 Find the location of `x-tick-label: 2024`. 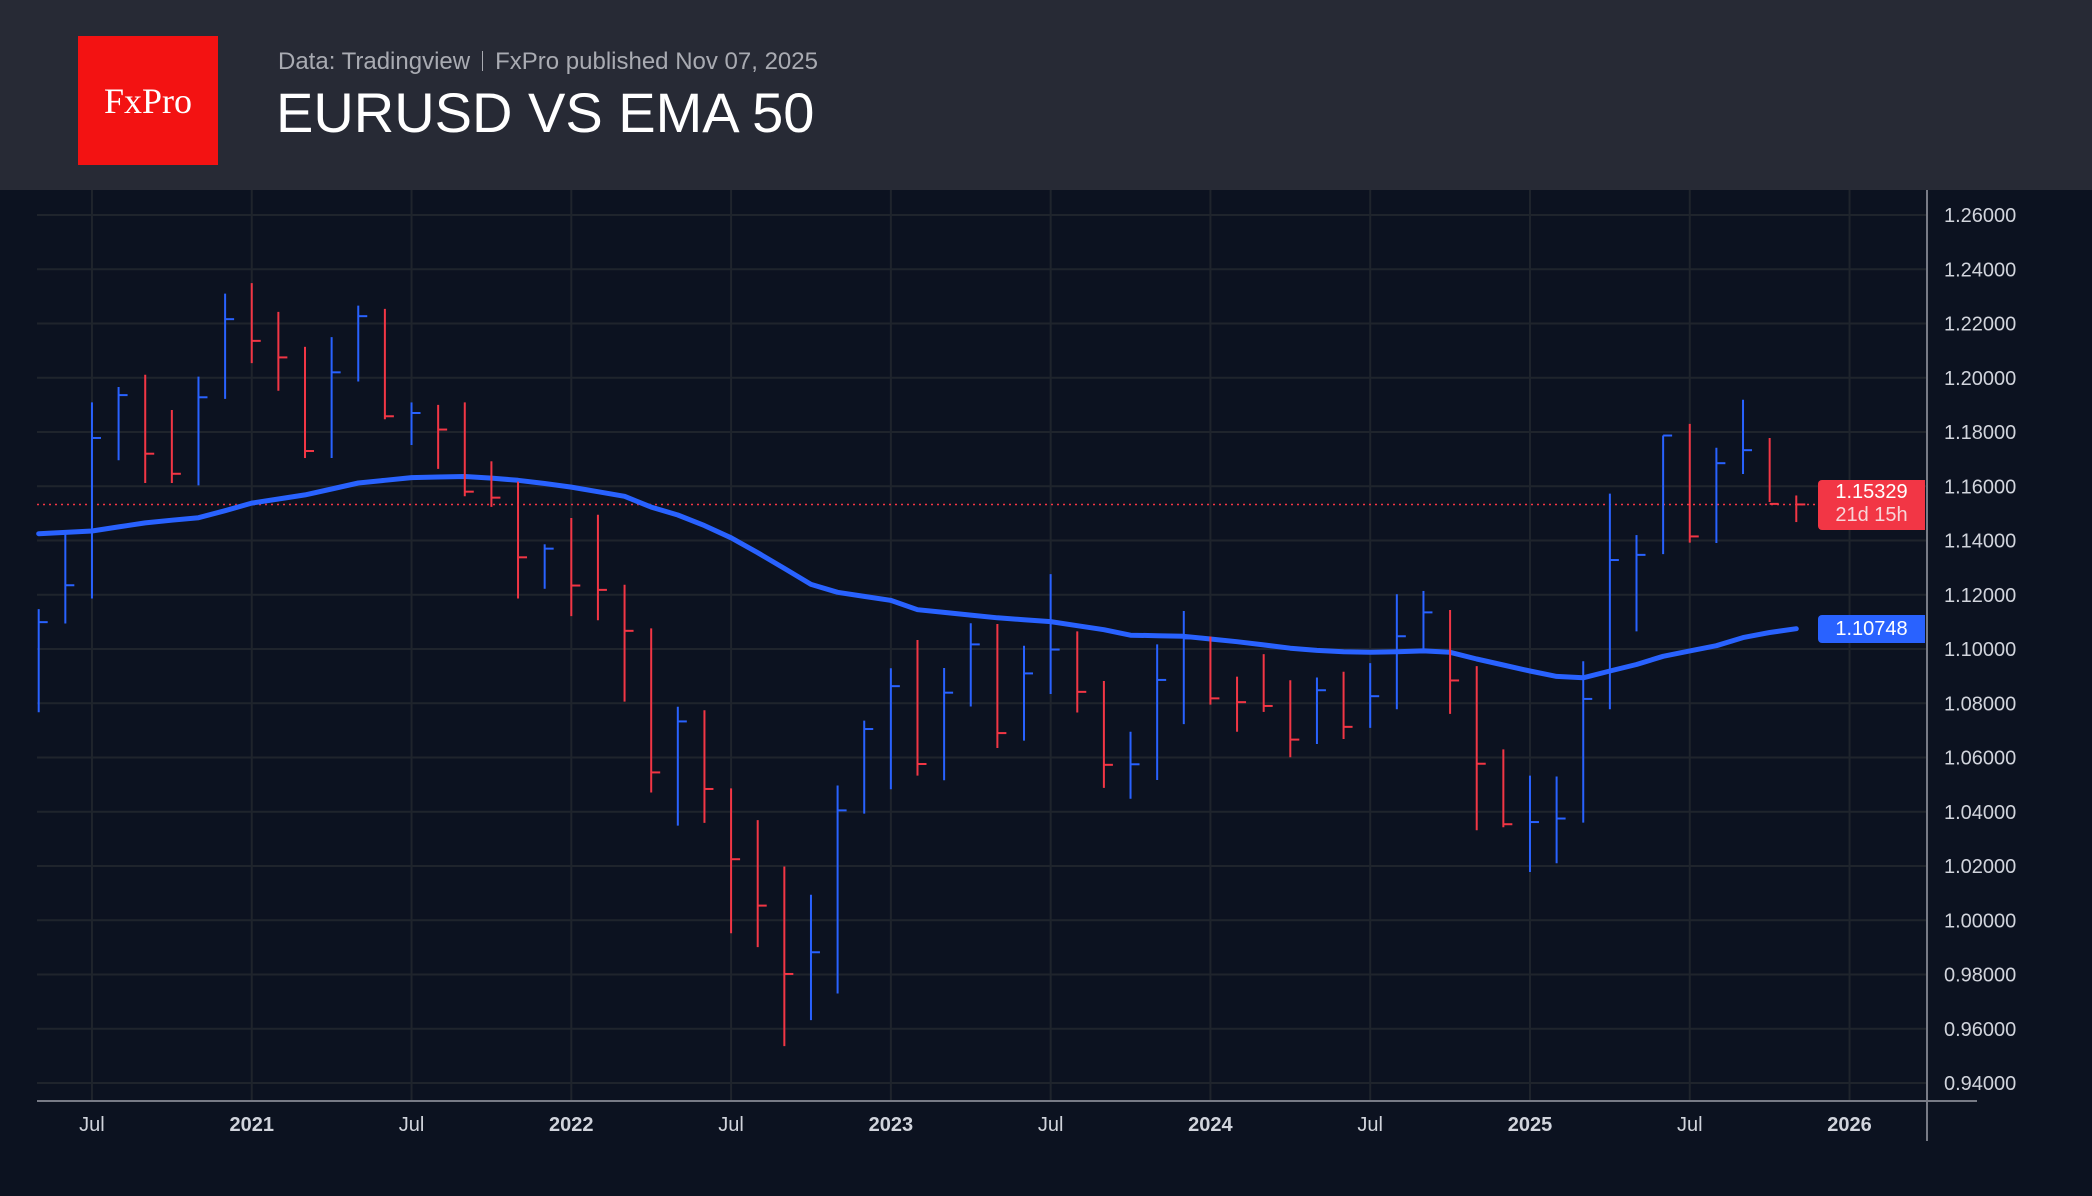

x-tick-label: 2024 is located at coordinates (1210, 1125).